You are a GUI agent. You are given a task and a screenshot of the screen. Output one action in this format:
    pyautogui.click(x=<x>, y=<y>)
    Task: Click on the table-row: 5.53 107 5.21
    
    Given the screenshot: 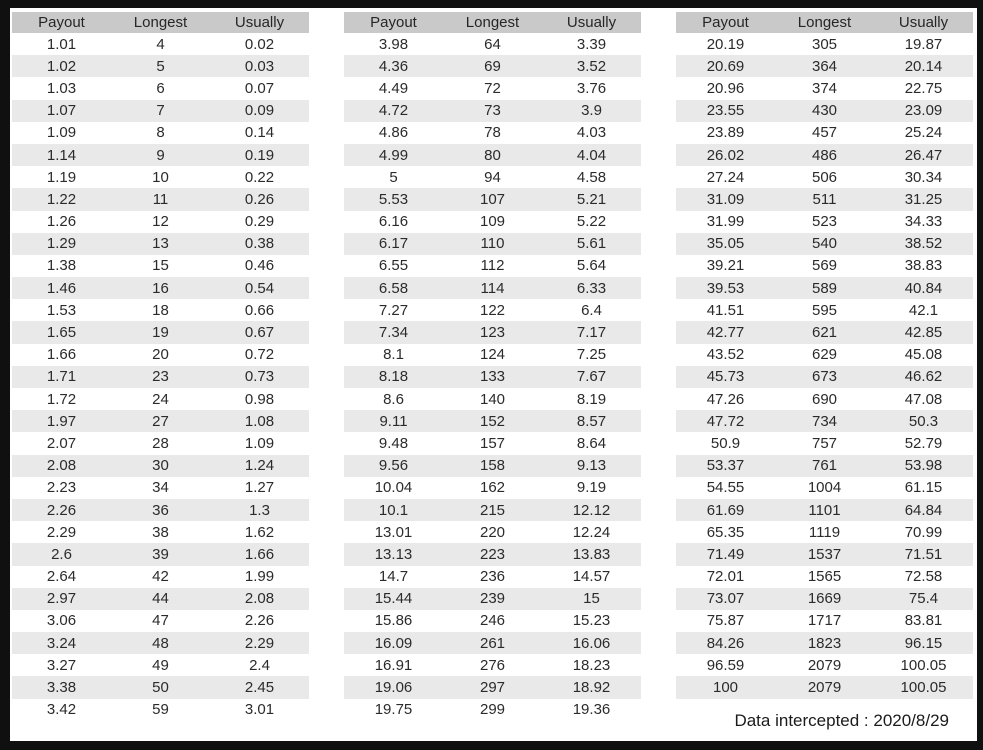 What is the action you would take?
    pyautogui.click(x=492, y=199)
    